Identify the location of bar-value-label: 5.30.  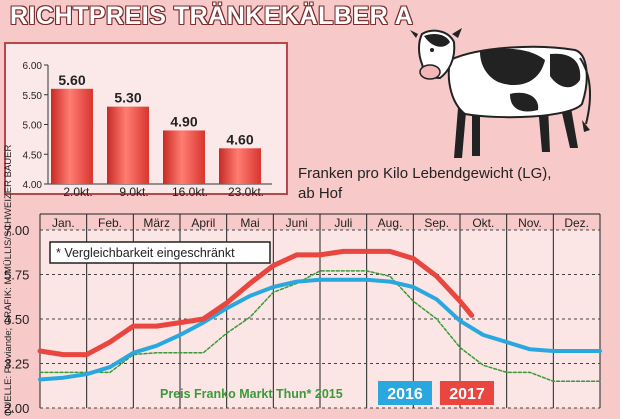
(127, 98).